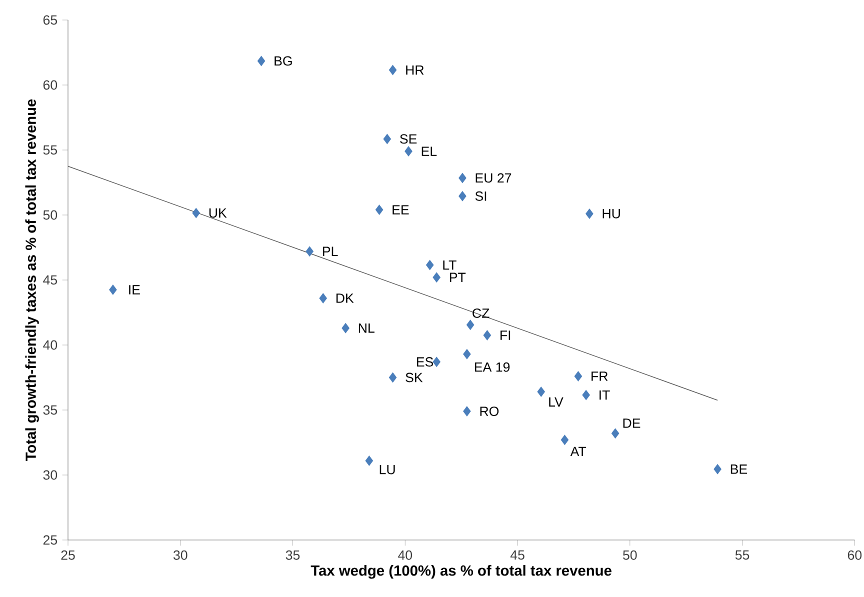  I want to click on x-tick-label: 30, so click(180, 555).